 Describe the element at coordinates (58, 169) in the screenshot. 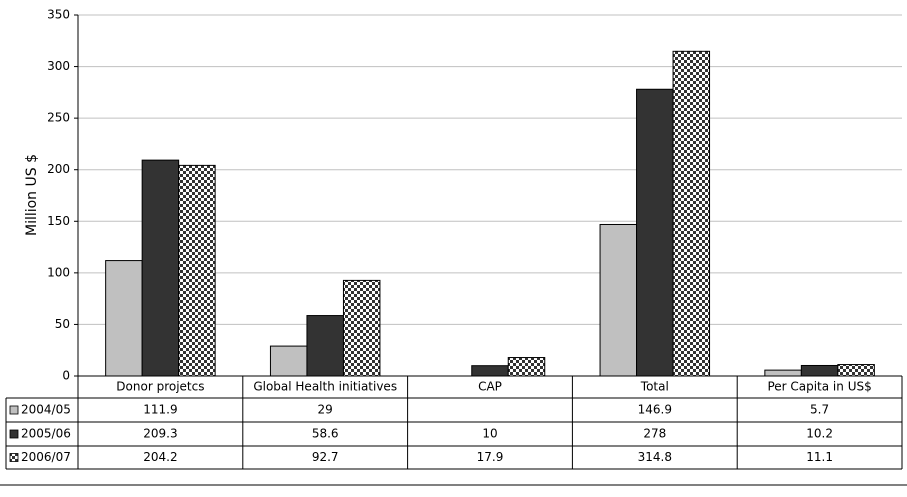

I see `y-tick-label: 200` at that location.